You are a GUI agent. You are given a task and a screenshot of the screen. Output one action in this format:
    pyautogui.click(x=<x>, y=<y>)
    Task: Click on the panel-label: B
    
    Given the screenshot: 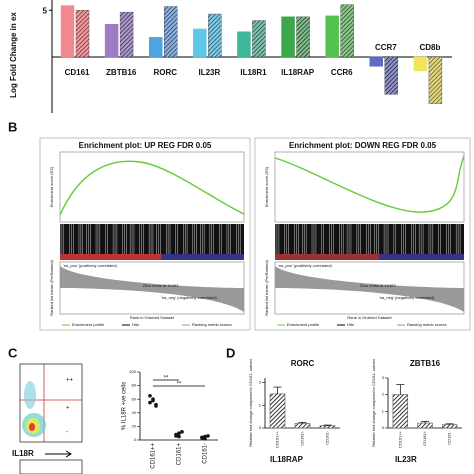 What is the action you would take?
    pyautogui.click(x=12, y=126)
    